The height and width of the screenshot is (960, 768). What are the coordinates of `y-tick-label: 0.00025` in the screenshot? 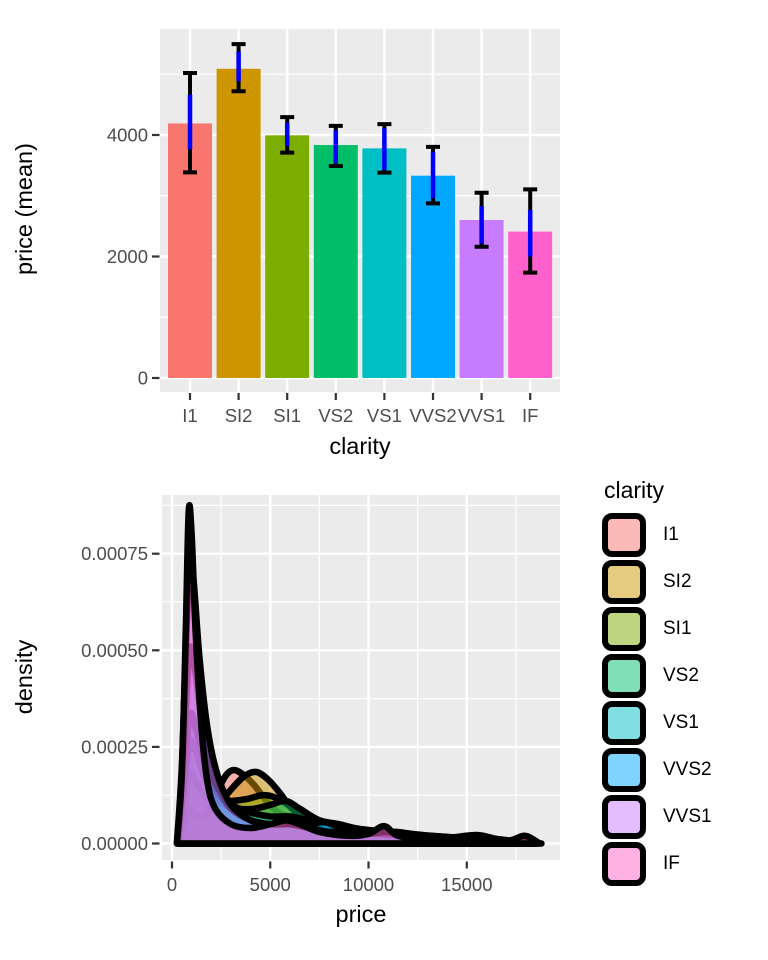 It's located at (114, 746).